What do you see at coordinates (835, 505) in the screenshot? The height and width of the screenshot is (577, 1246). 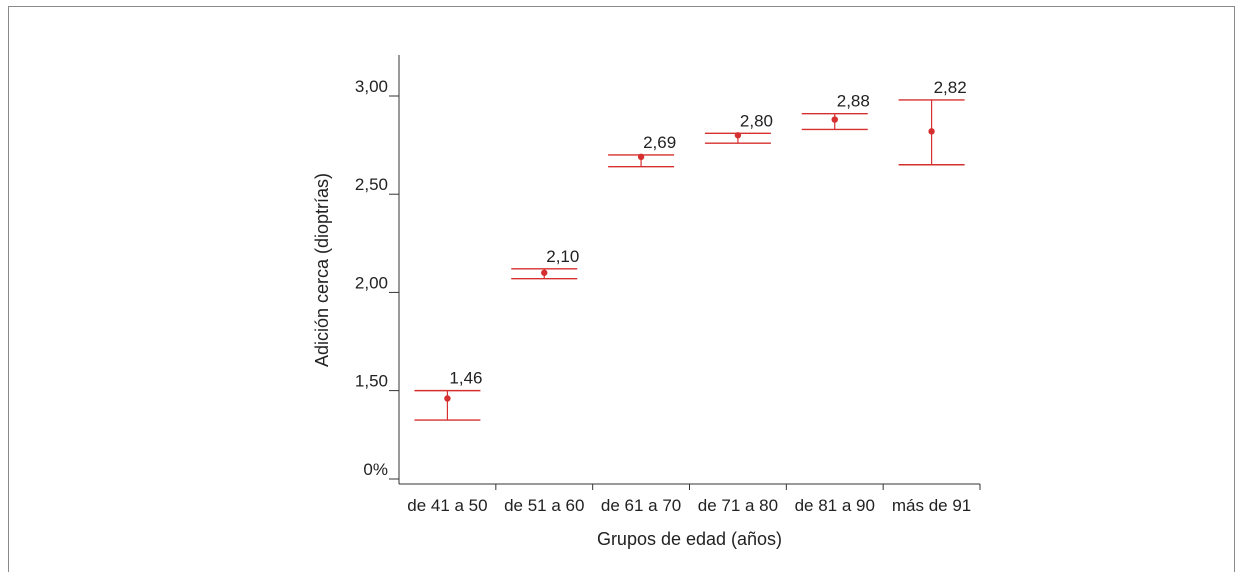 I see `x-tick-label: de 81 a 90` at bounding box center [835, 505].